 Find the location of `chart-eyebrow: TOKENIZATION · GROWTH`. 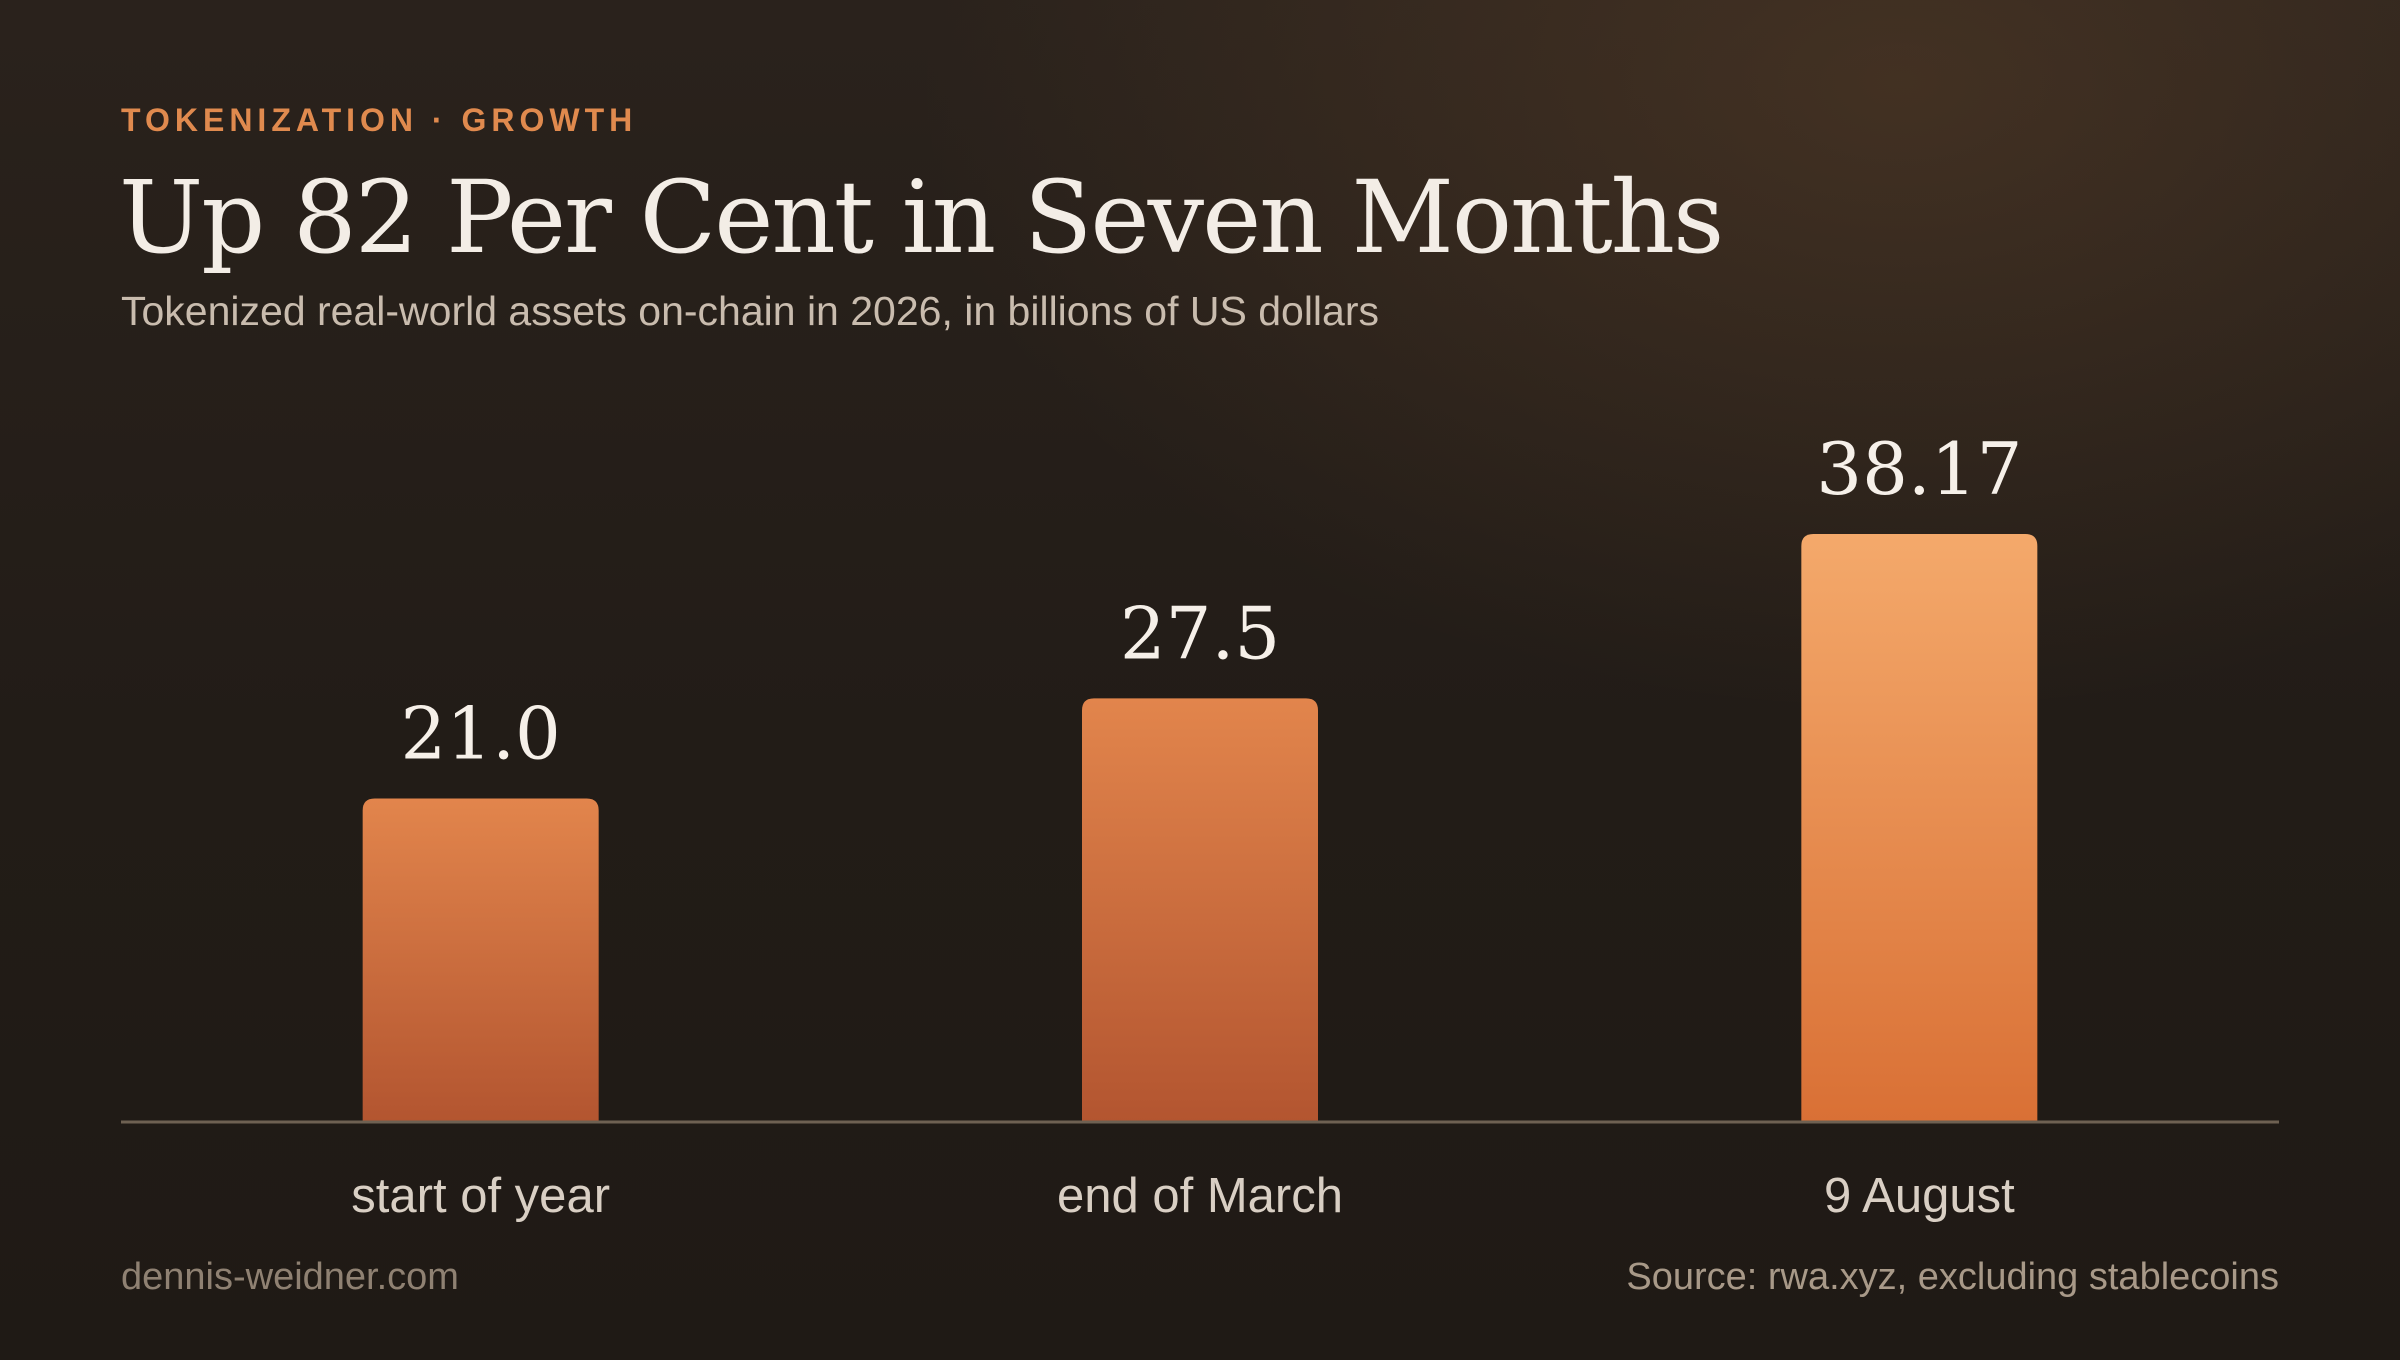

chart-eyebrow: TOKENIZATION · GROWTH is located at coordinates (379, 120).